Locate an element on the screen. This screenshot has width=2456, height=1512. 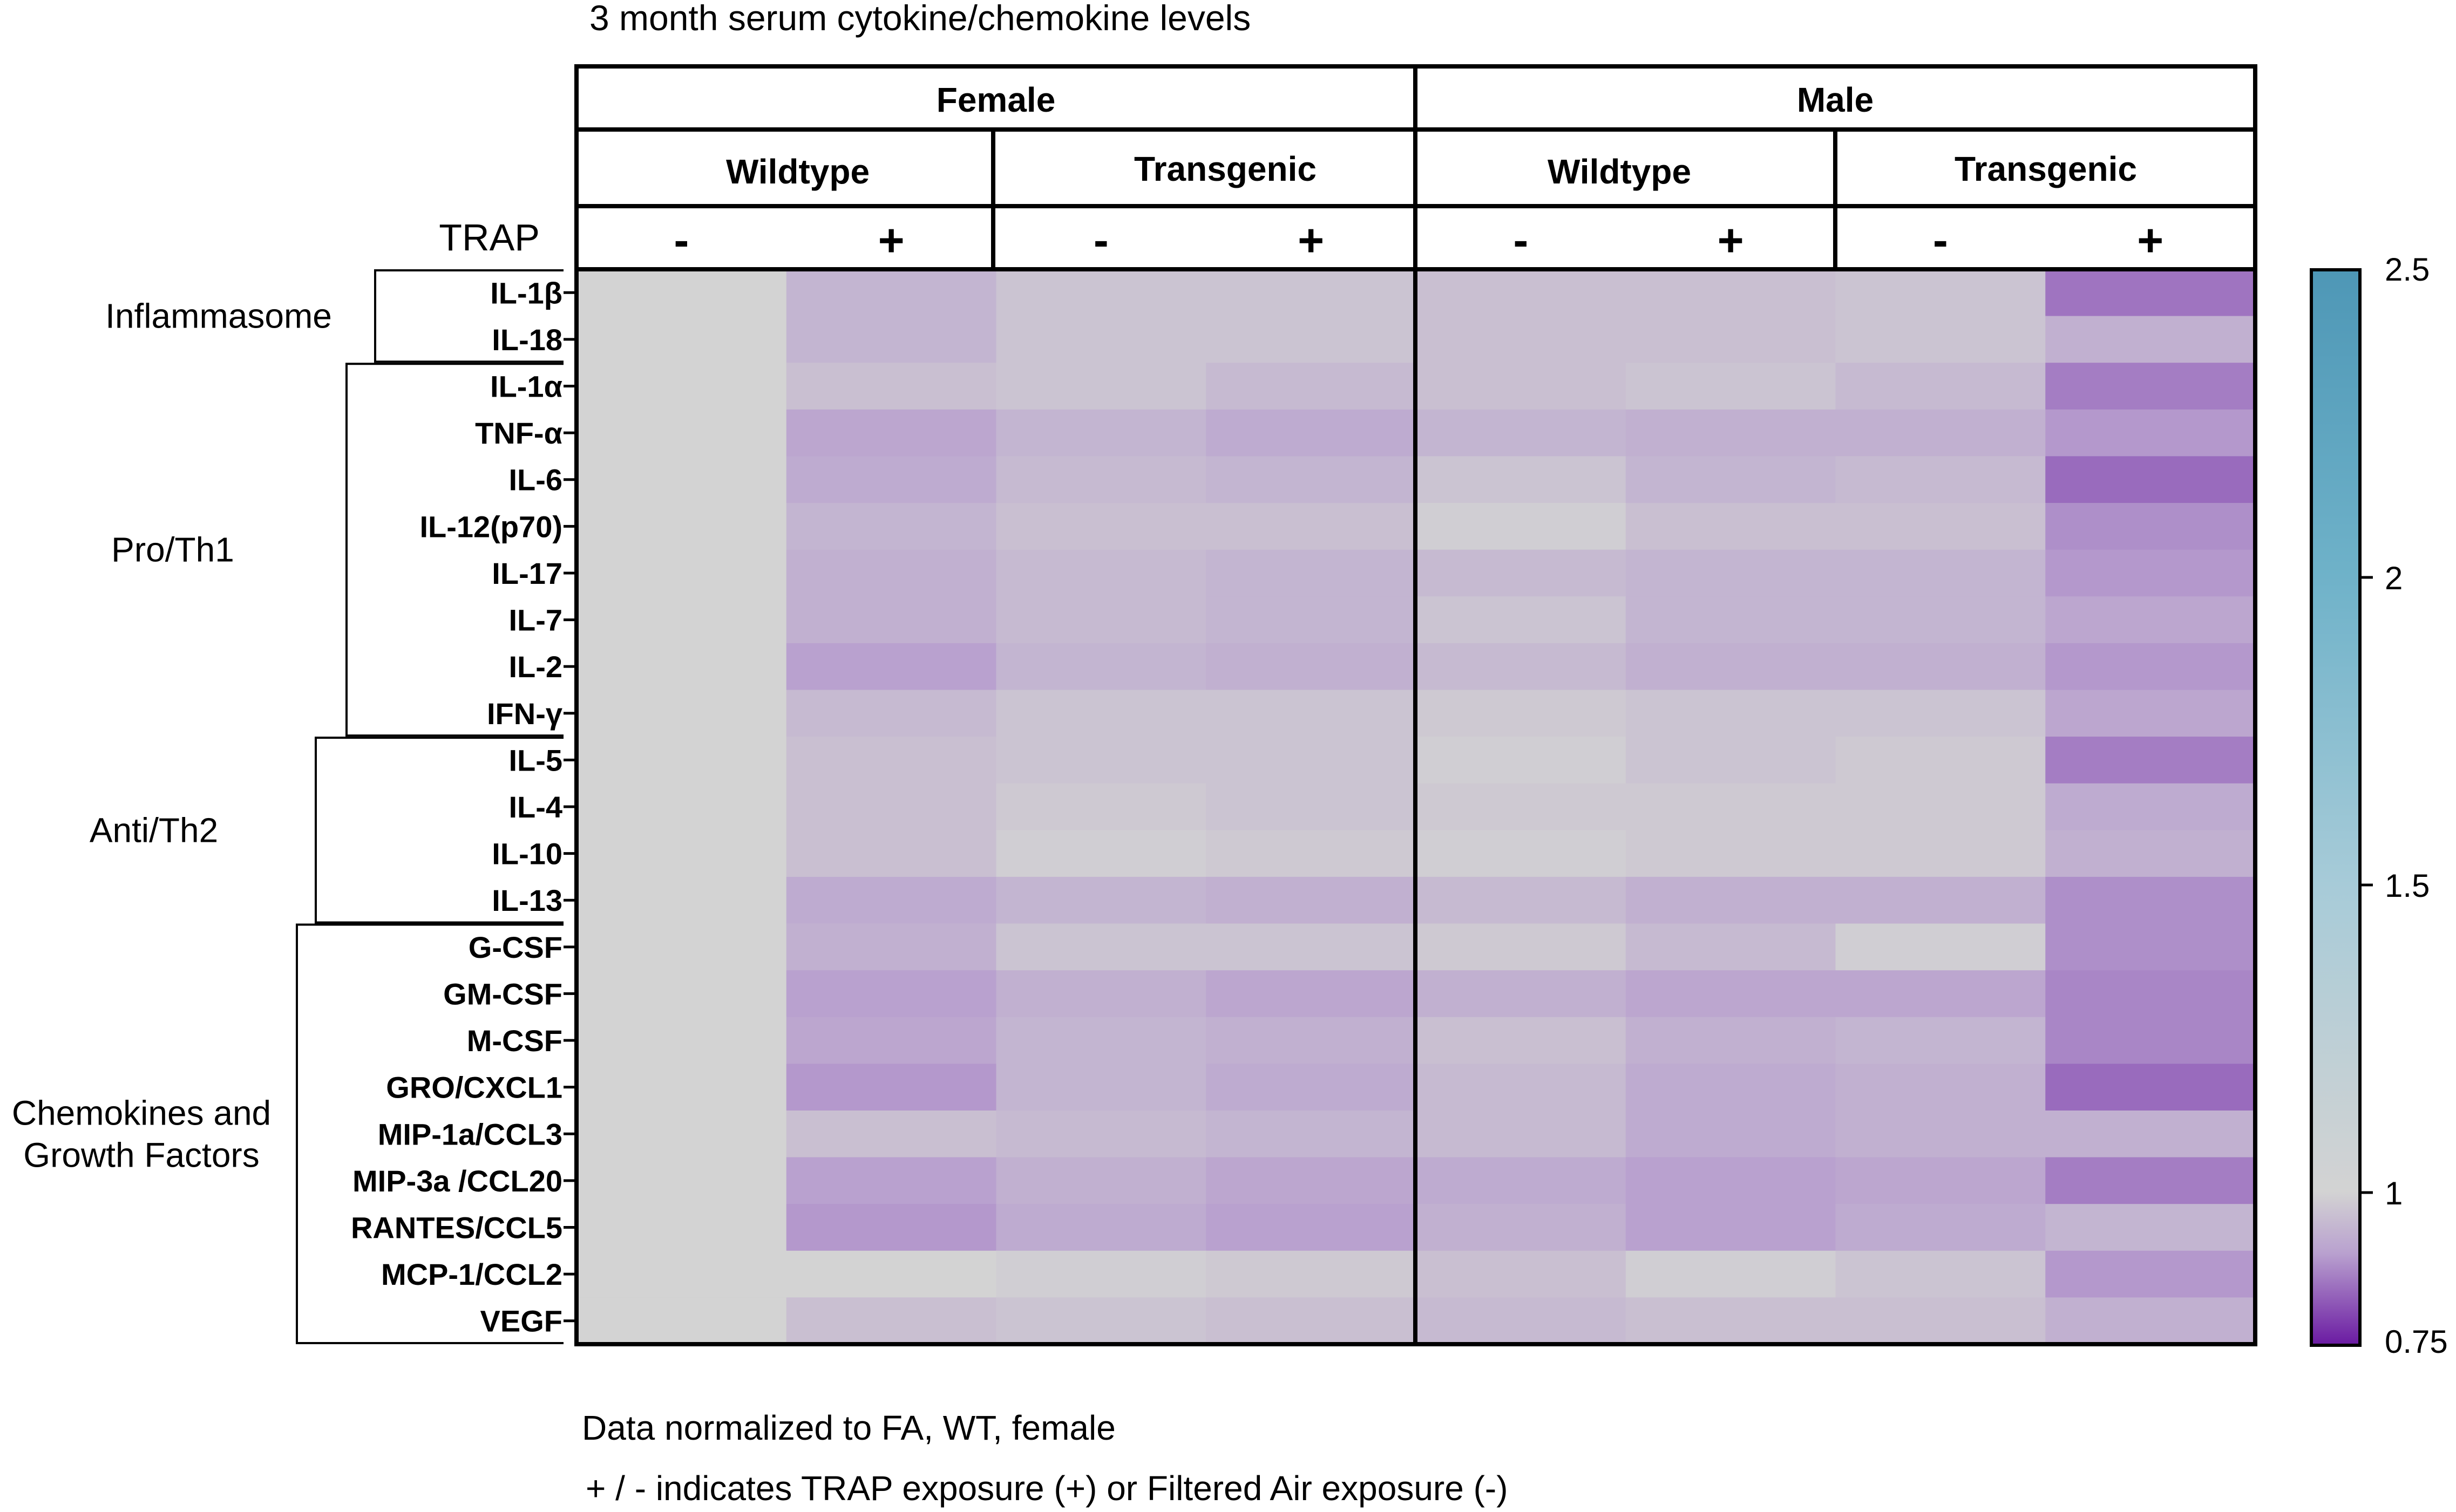
heatmap-cell-il-1-col8 is located at coordinates (2150, 386).